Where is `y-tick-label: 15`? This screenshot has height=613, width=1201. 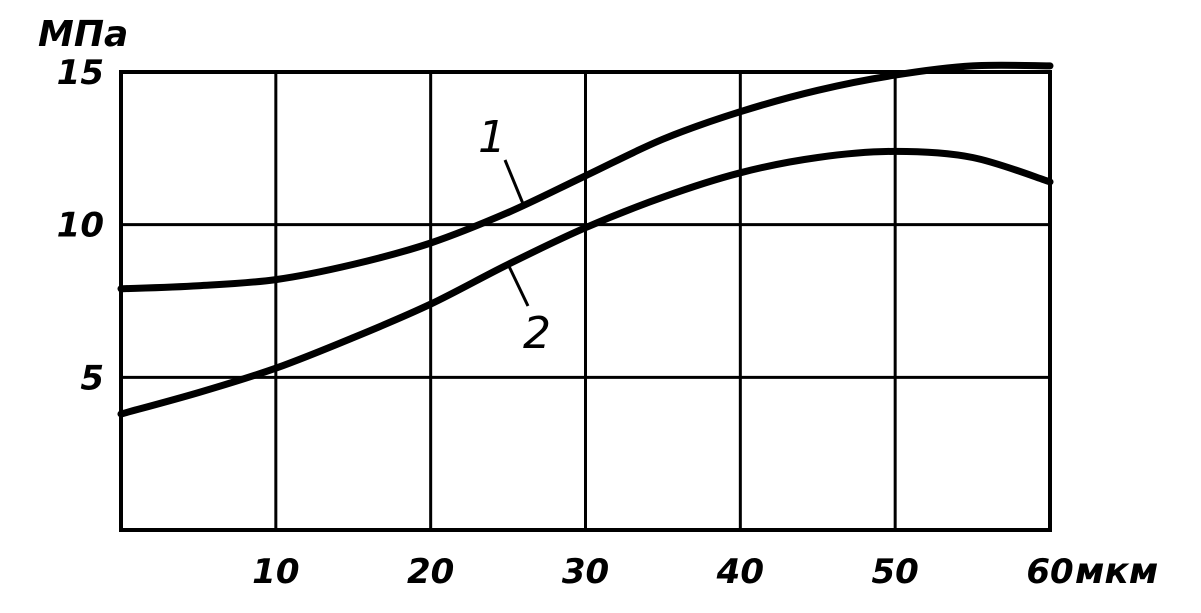 y-tick-label: 15 is located at coordinates (80, 73).